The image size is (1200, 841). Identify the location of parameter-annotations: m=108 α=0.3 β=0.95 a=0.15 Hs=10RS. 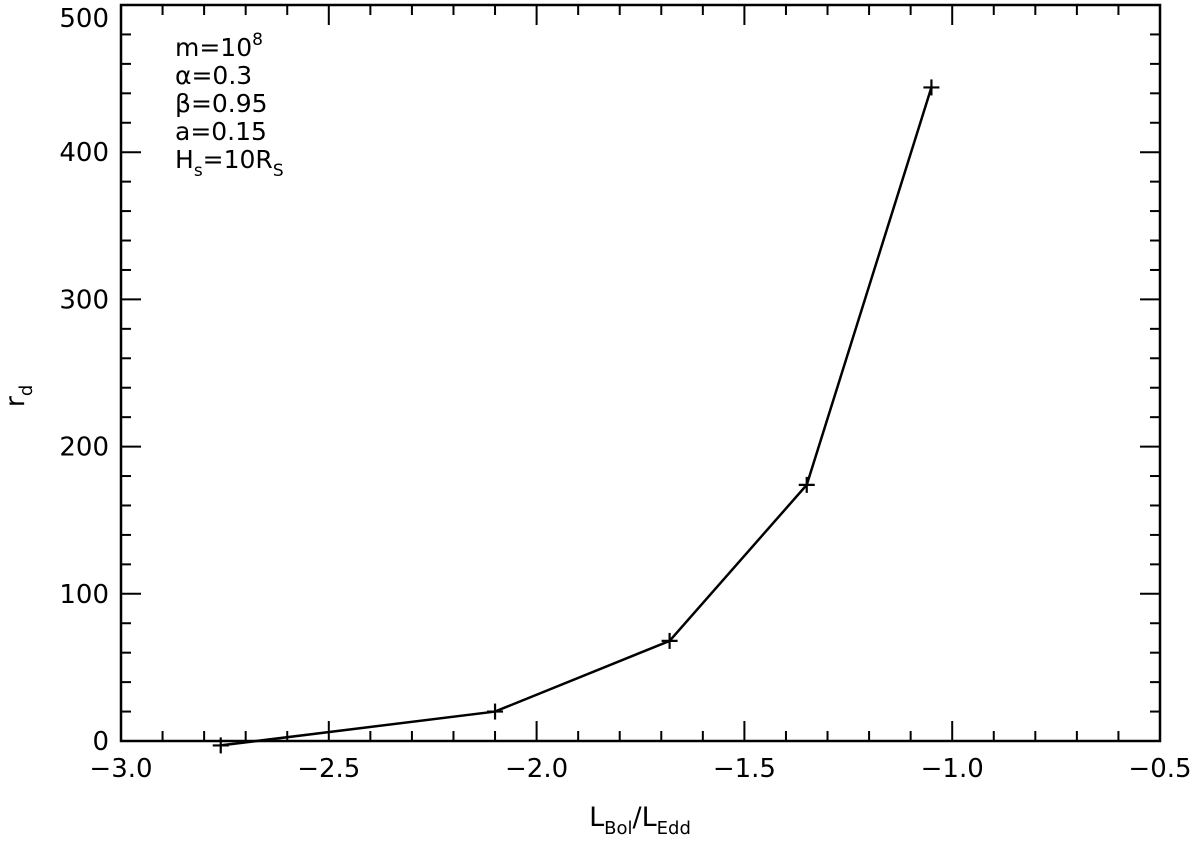
(229, 105).